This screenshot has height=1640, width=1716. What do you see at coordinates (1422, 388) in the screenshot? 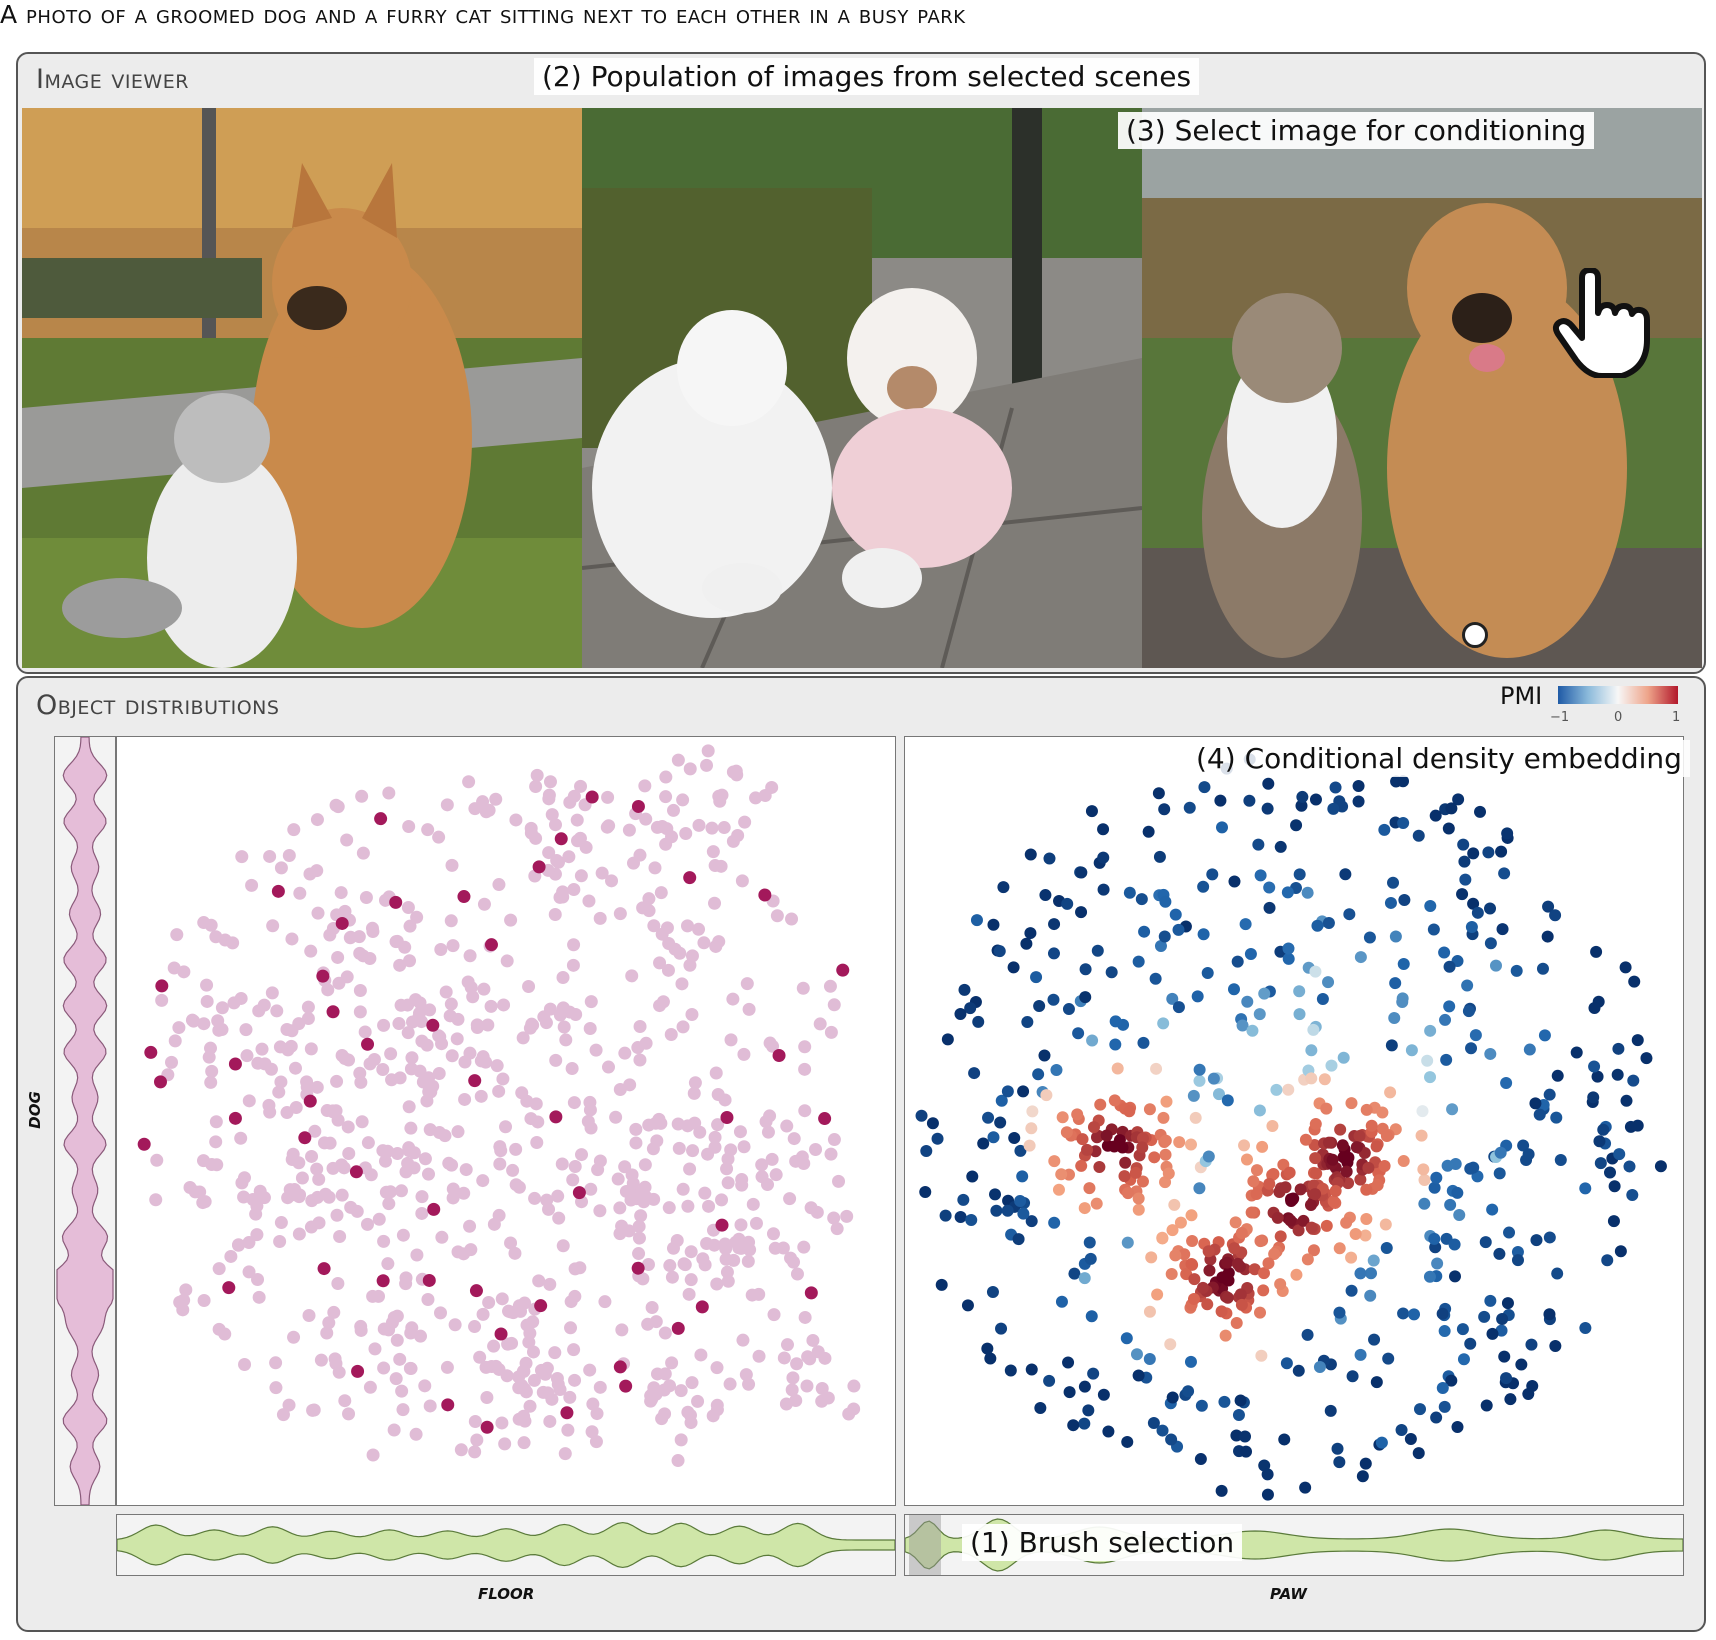
I see `image-thumbnail-3-selected` at bounding box center [1422, 388].